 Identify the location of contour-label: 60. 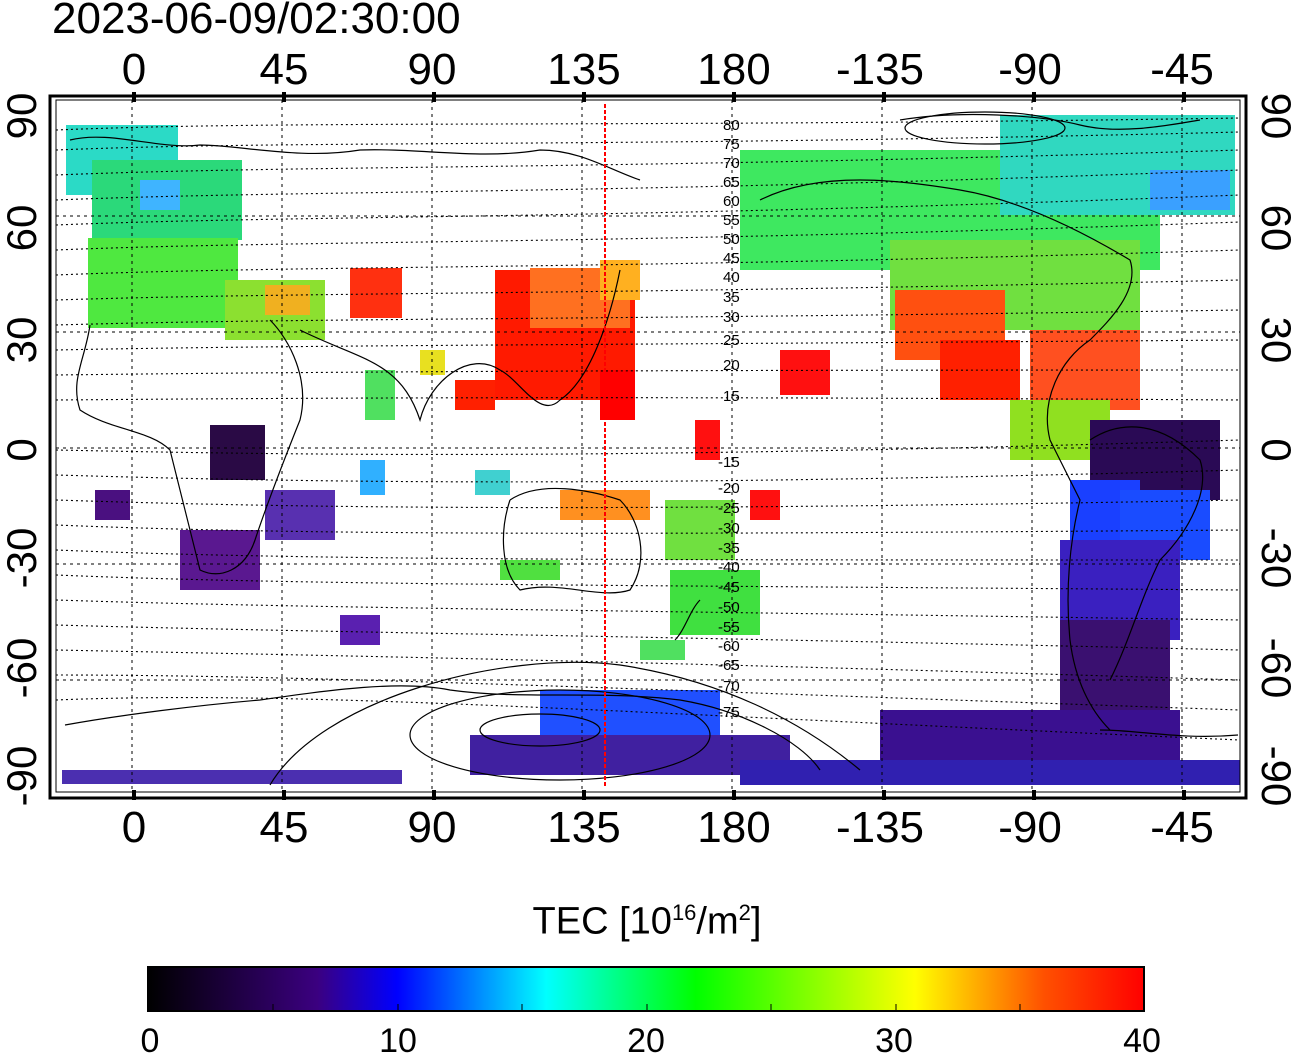
(731, 201).